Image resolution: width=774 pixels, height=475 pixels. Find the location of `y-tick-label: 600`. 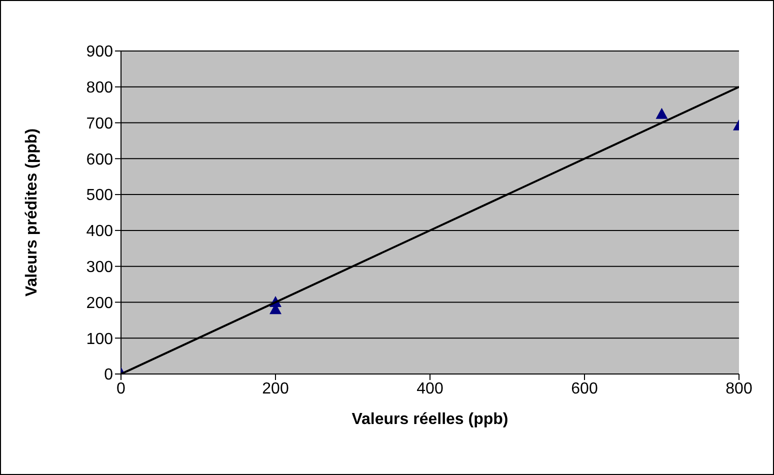

y-tick-label: 600 is located at coordinates (100, 159).